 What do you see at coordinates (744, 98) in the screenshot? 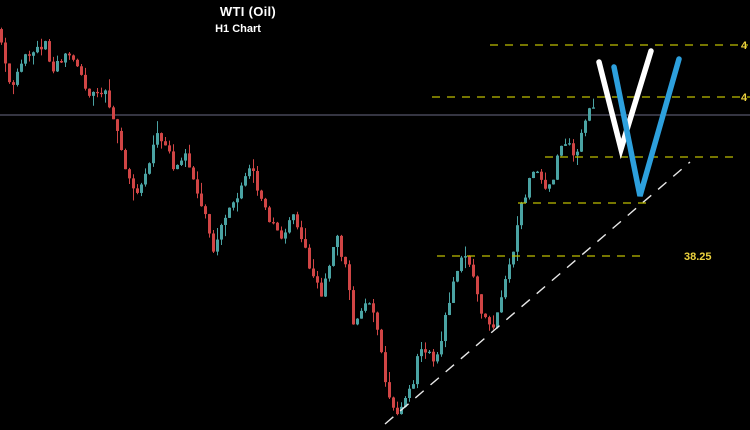
I see `edge-price-label-mid: 4` at bounding box center [744, 98].